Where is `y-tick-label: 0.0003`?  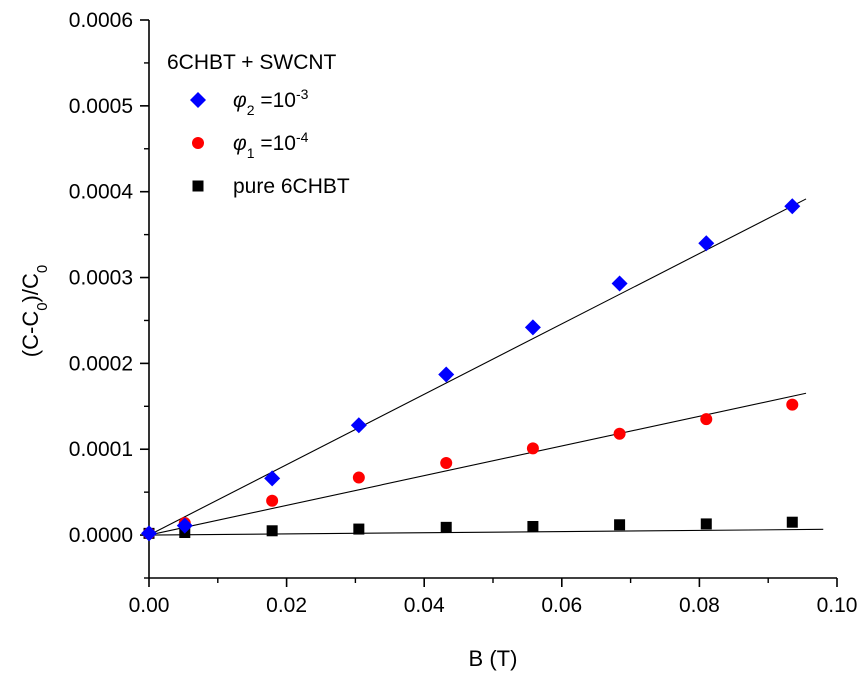 y-tick-label: 0.0003 is located at coordinates (101, 278).